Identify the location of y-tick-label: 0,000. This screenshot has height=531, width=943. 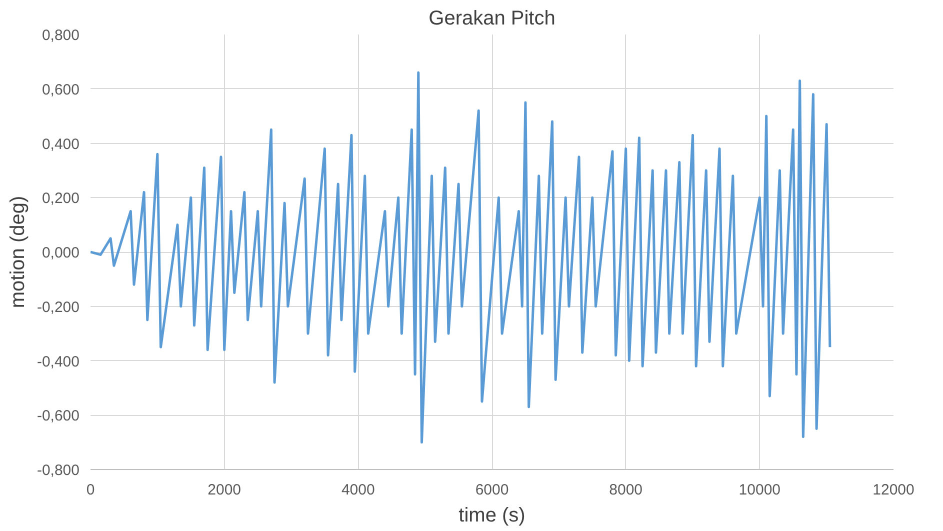
(61, 253).